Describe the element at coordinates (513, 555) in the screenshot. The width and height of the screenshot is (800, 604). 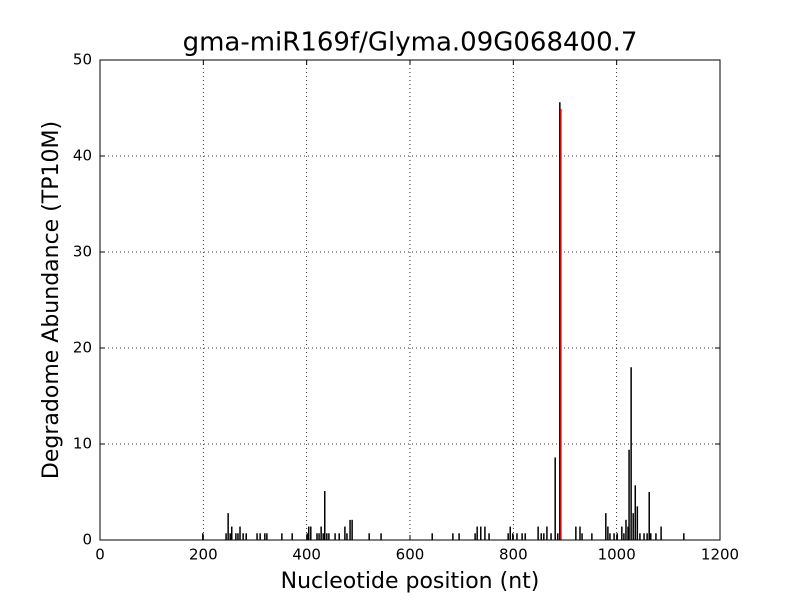
I see `x-tick-label: 800` at that location.